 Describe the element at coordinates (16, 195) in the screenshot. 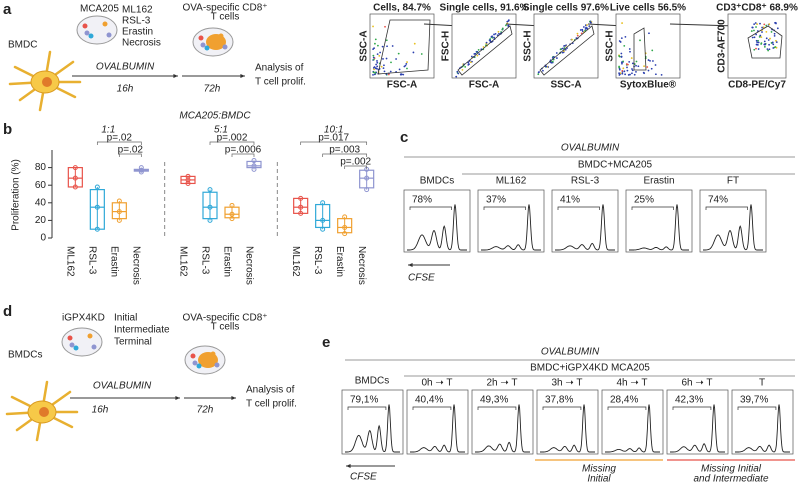

I see `y-axis-title: Proliferation (%)` at that location.